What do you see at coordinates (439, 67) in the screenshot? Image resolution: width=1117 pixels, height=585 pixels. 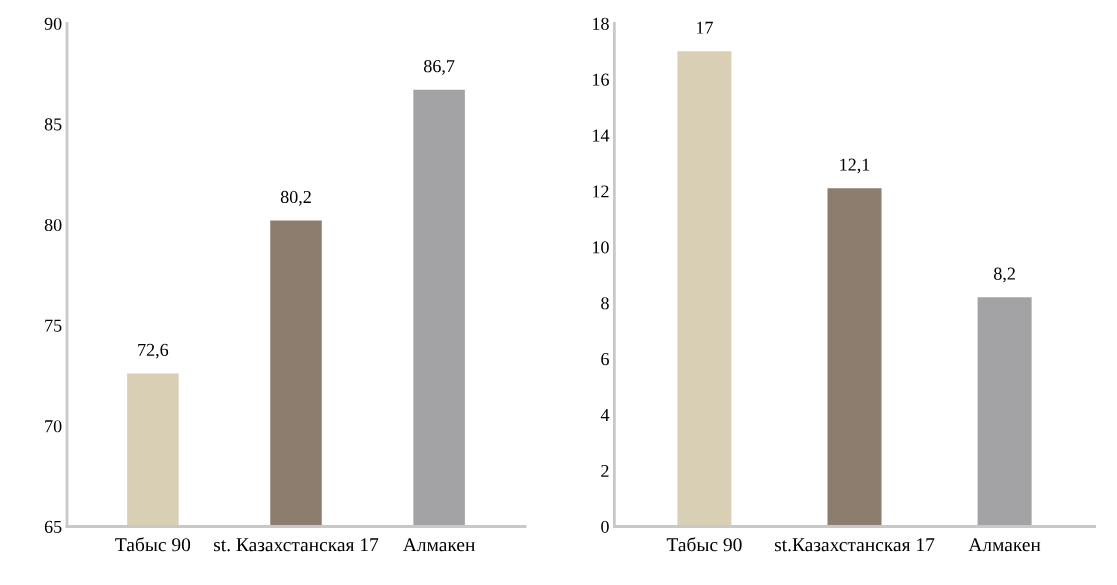 I see `data-label: 86,7` at bounding box center [439, 67].